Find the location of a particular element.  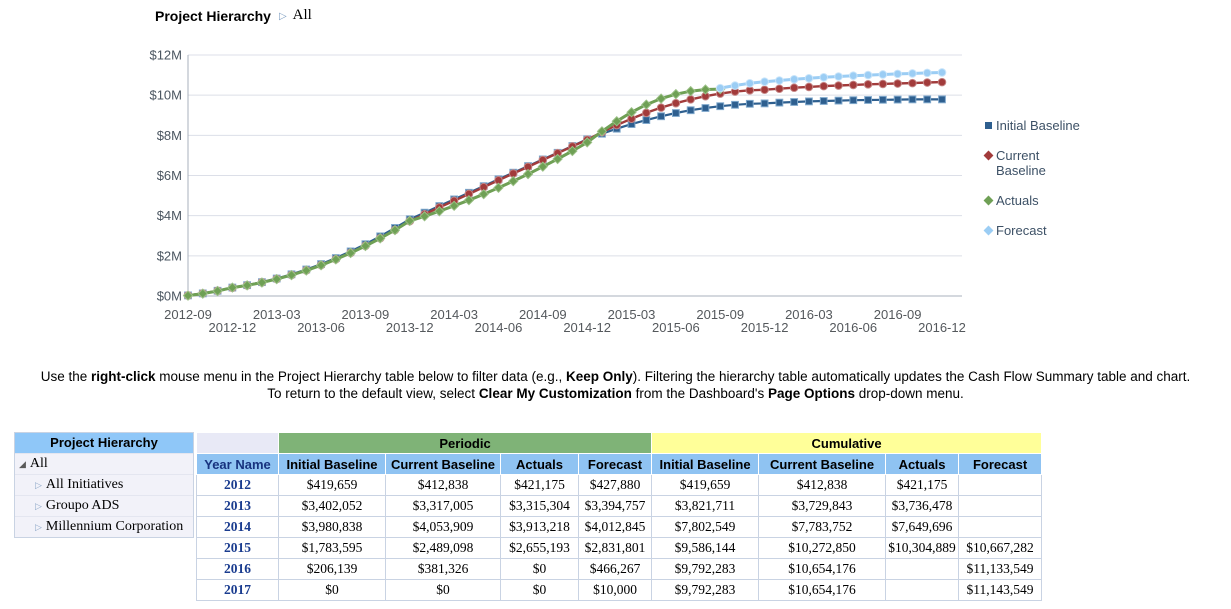

project-hierarchy-header: Project Hierarchy is located at coordinates (104, 443).